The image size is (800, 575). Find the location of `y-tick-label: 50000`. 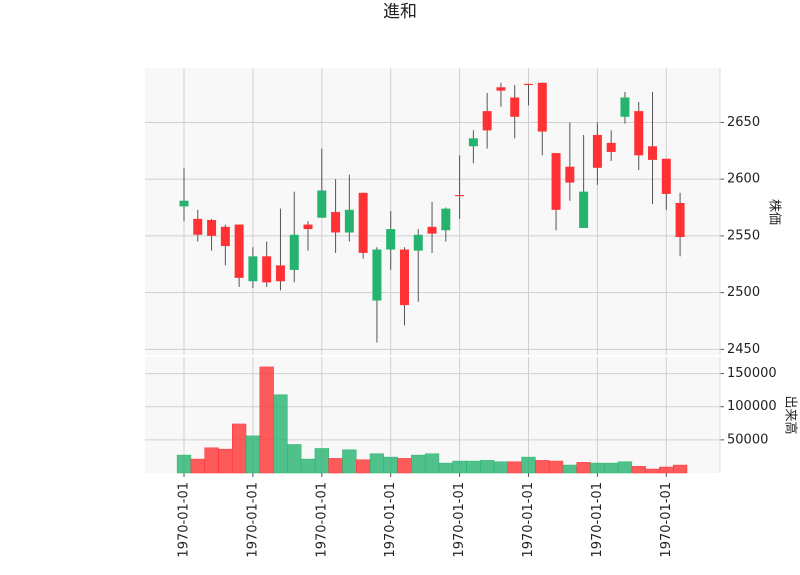

y-tick-label: 50000 is located at coordinates (747, 439).